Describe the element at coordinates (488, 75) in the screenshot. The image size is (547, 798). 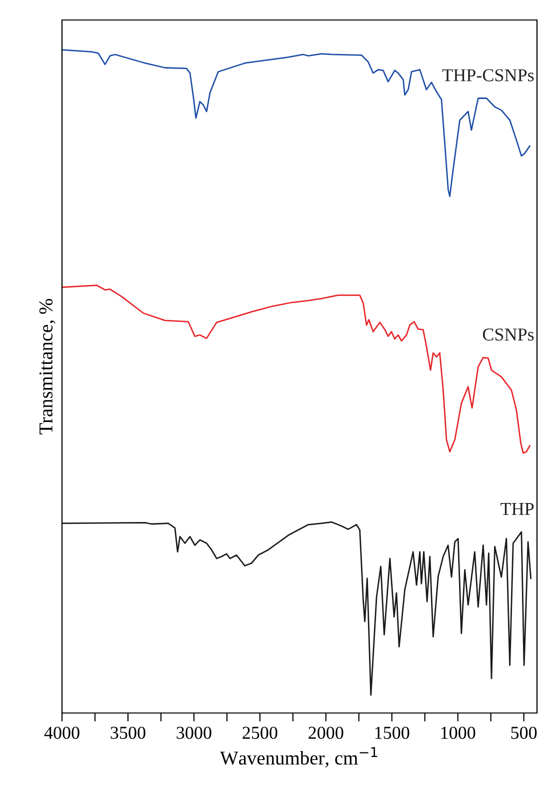
I see `series-label: THP-CSNPs` at that location.